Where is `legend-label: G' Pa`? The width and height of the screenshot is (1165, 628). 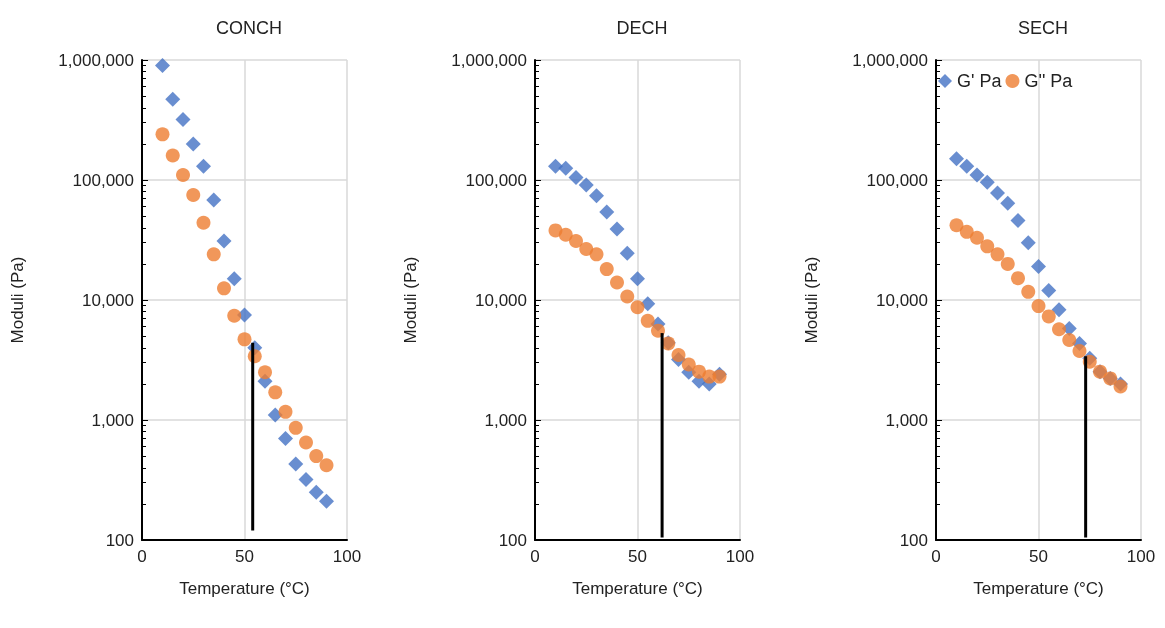
legend-label: G' Pa is located at coordinates (980, 81).